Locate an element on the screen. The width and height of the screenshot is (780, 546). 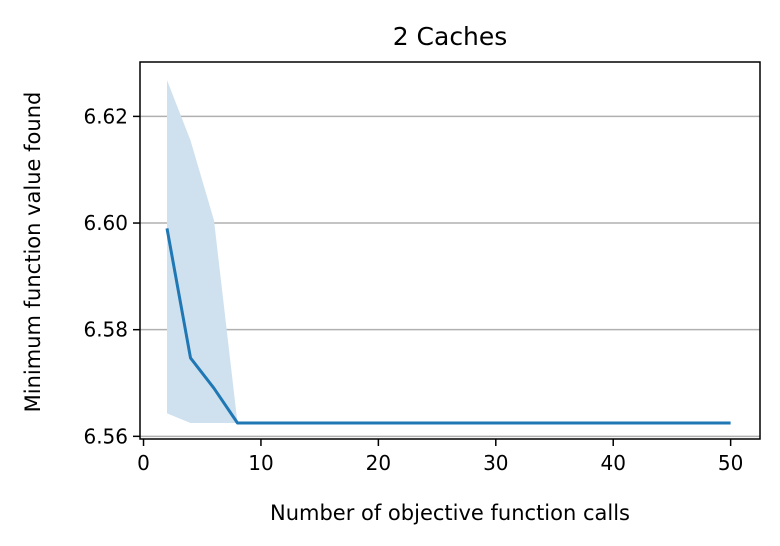
y-tick-label: 6.62 is located at coordinates (105, 116).